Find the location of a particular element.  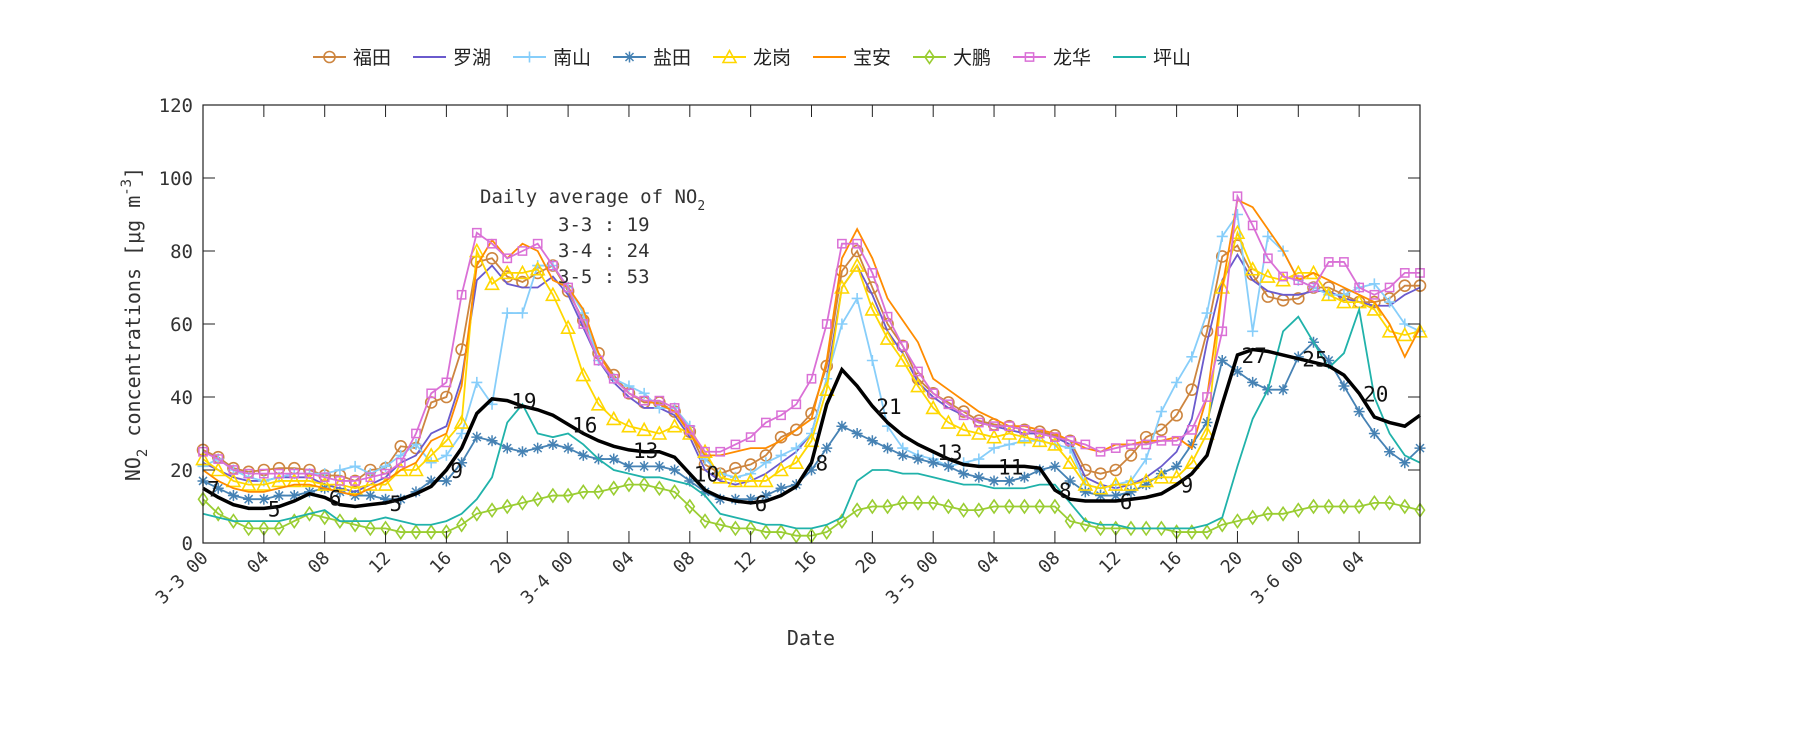

series-line is located at coordinates (811, 420).